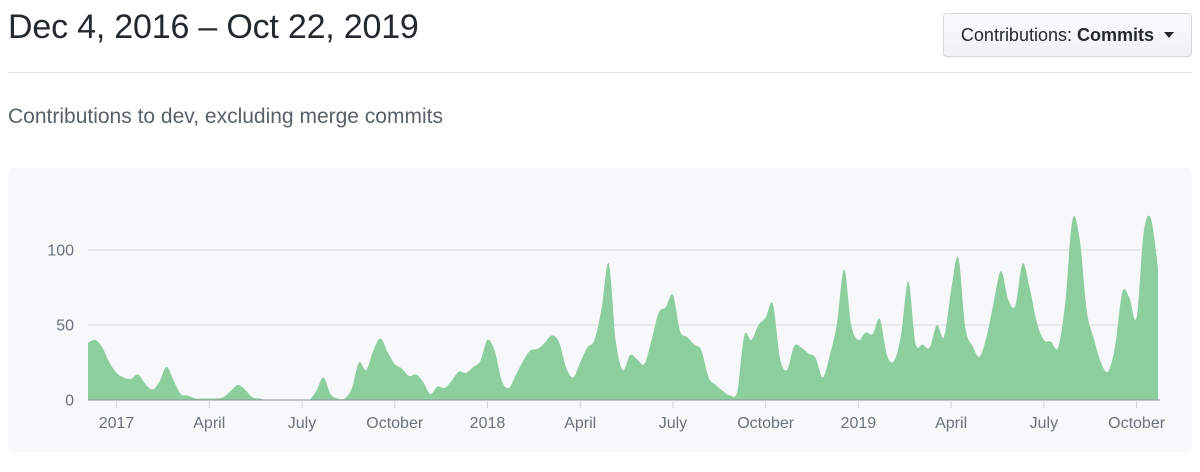 This screenshot has width=1200, height=472. I want to click on x-axis-label-2019: 2019, so click(859, 423).